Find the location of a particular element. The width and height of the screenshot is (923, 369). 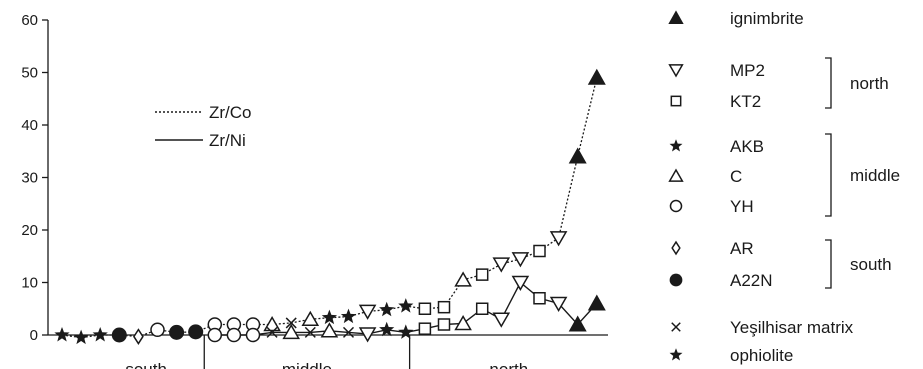

legend-symbol-label: AKB is located at coordinates (747, 146).